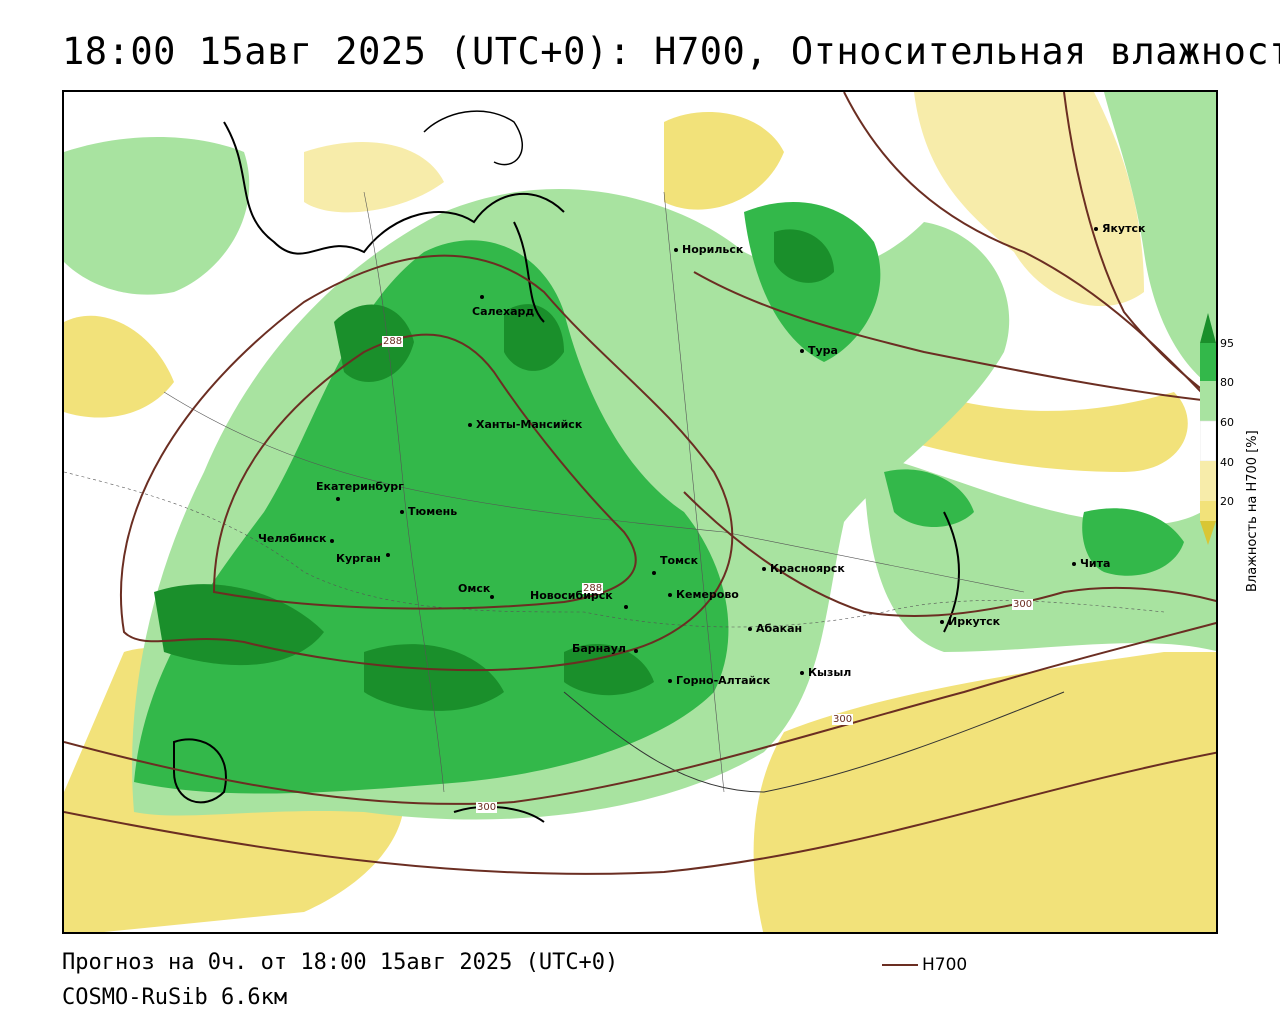 The height and width of the screenshot is (1024, 1280). I want to click on isoline-legend: H700, so click(924, 965).